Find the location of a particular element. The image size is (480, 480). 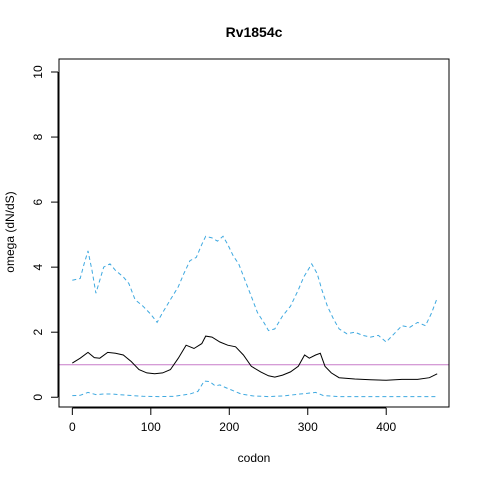

x-axis-label: codon is located at coordinates (254, 458).